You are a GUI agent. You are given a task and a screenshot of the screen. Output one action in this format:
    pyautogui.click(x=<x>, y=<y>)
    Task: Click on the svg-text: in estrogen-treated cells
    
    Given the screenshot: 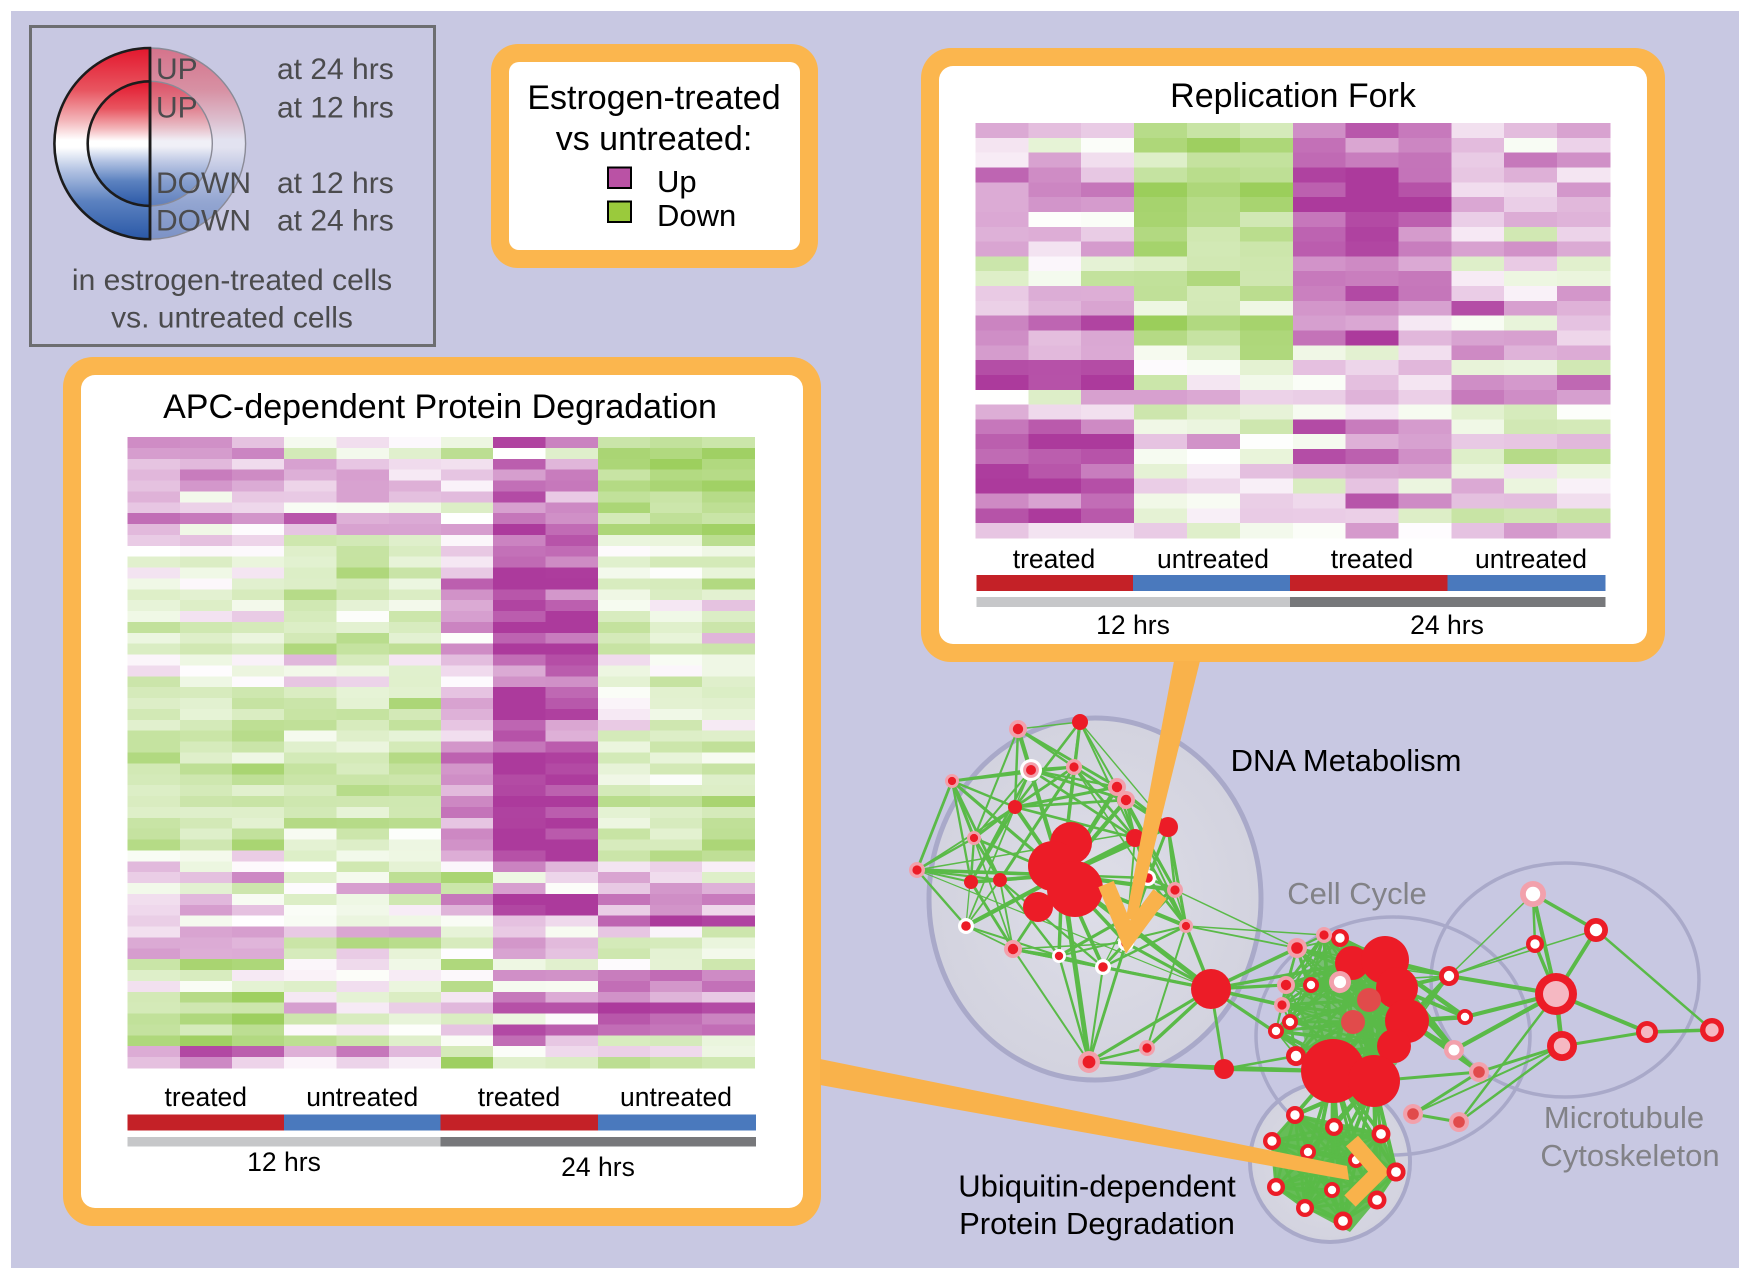 What is the action you would take?
    pyautogui.click(x=232, y=280)
    